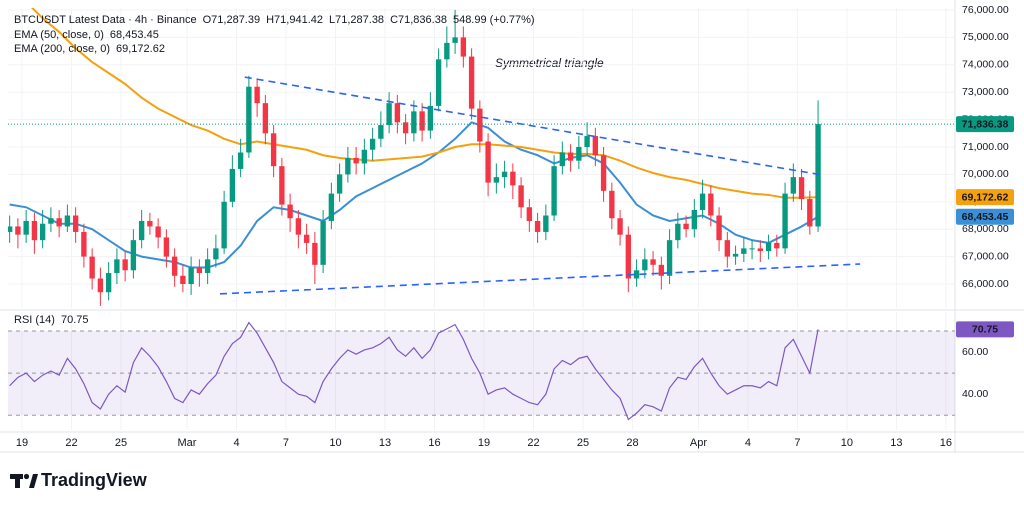 The width and height of the screenshot is (1024, 505). Describe the element at coordinates (294, 20) in the screenshot. I see `legend-text: H71,941.42` at that location.